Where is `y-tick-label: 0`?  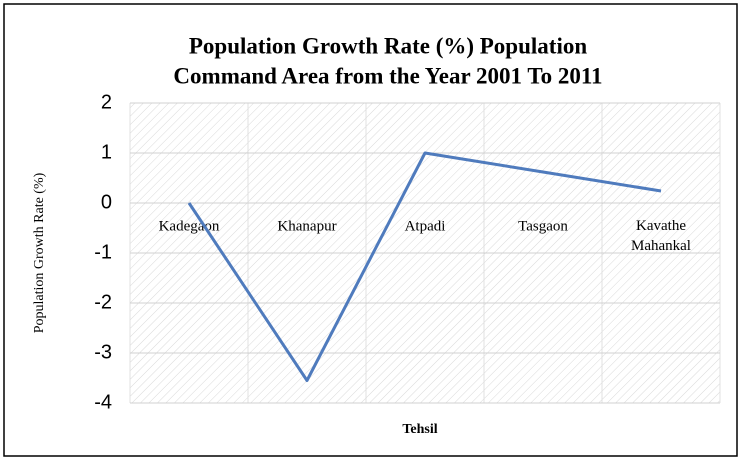 y-tick-label: 0 is located at coordinates (106, 202).